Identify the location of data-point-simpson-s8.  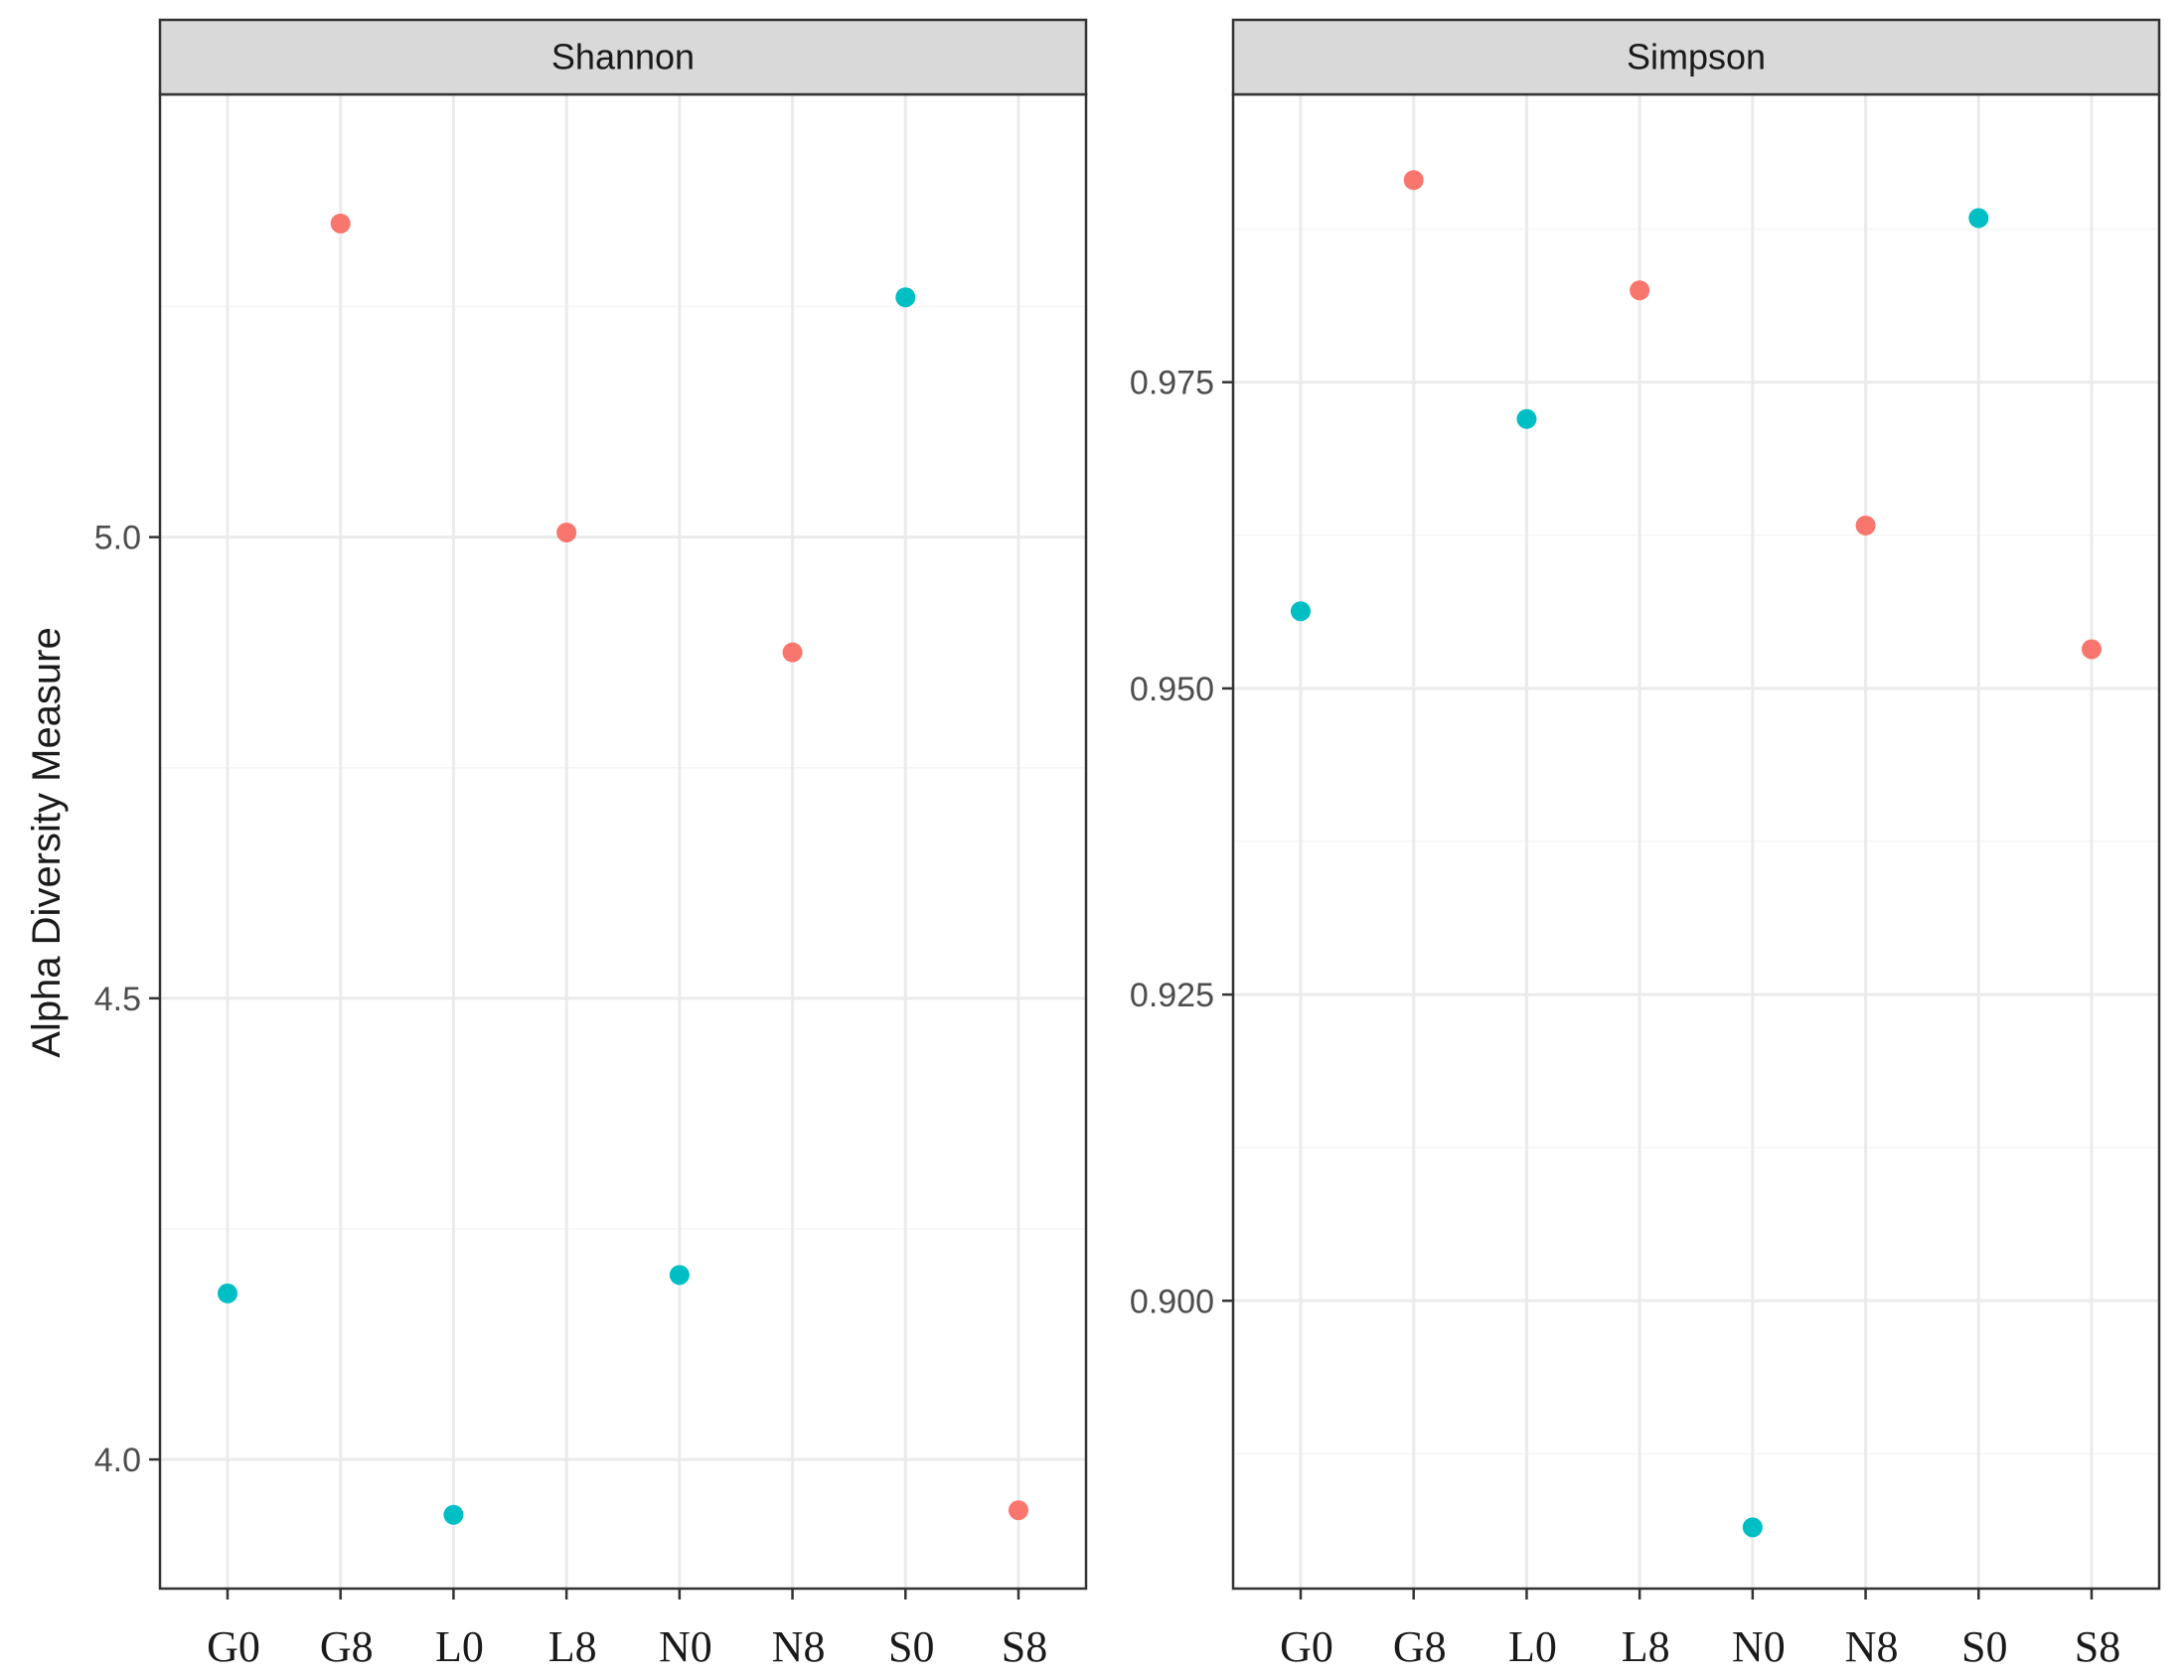
(2092, 649).